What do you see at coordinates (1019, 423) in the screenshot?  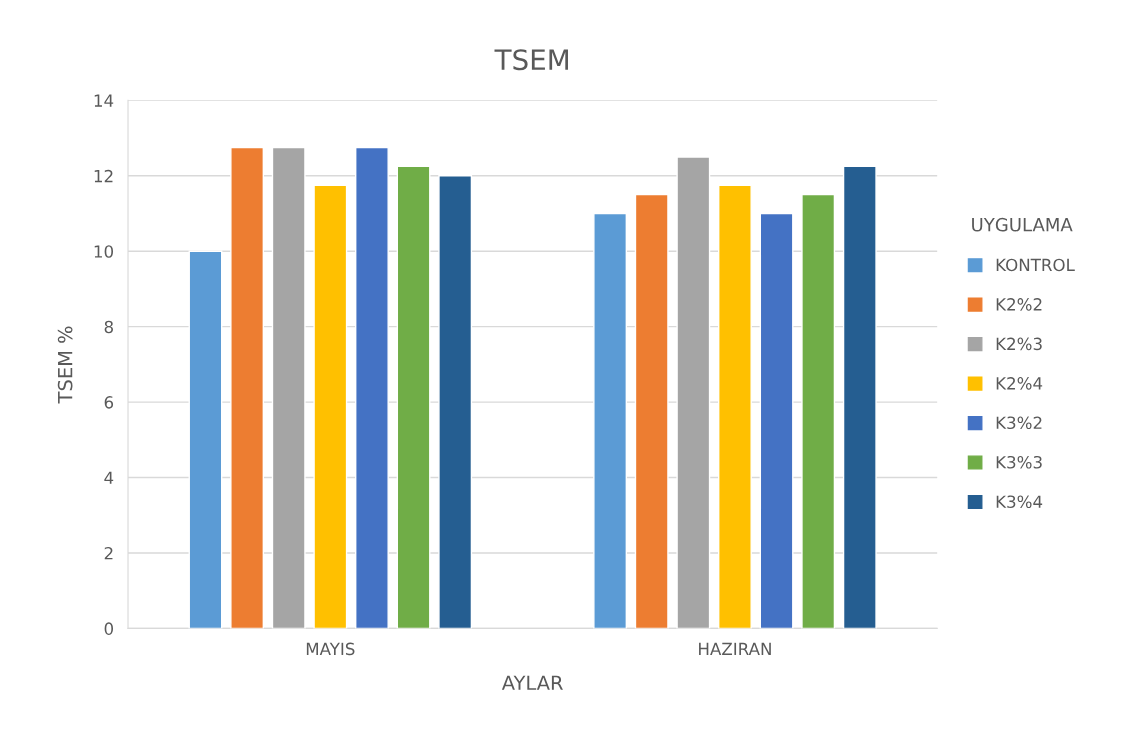 I see `legend-label: K3%2` at bounding box center [1019, 423].